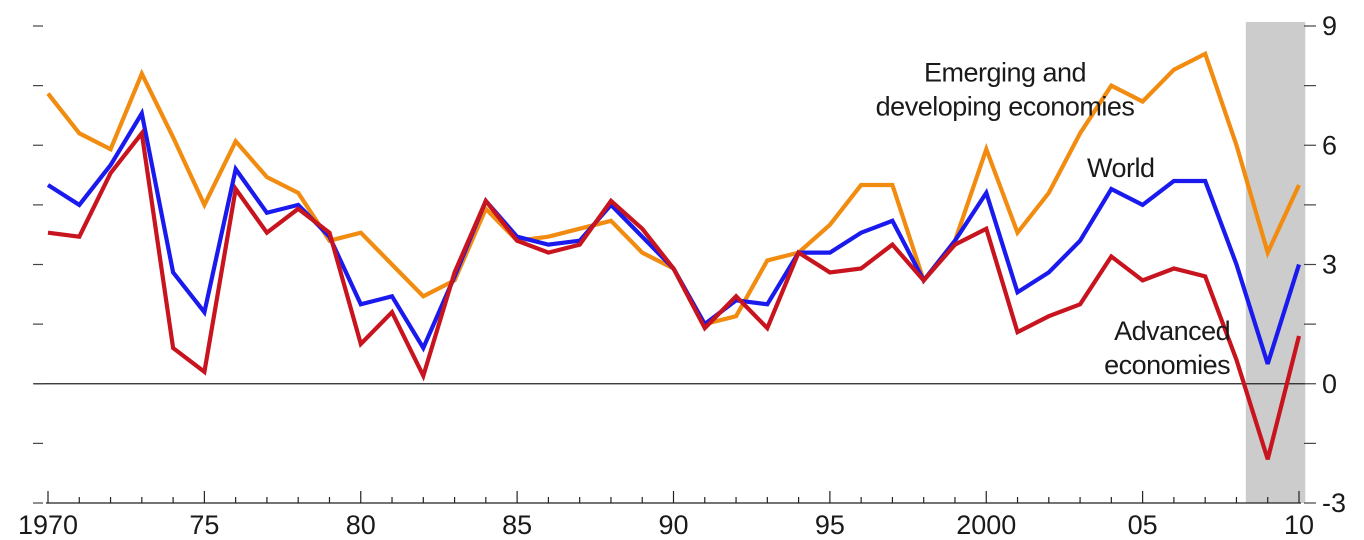 Image resolution: width=1364 pixels, height=540 pixels. I want to click on x-tick-label: 10, so click(1299, 525).